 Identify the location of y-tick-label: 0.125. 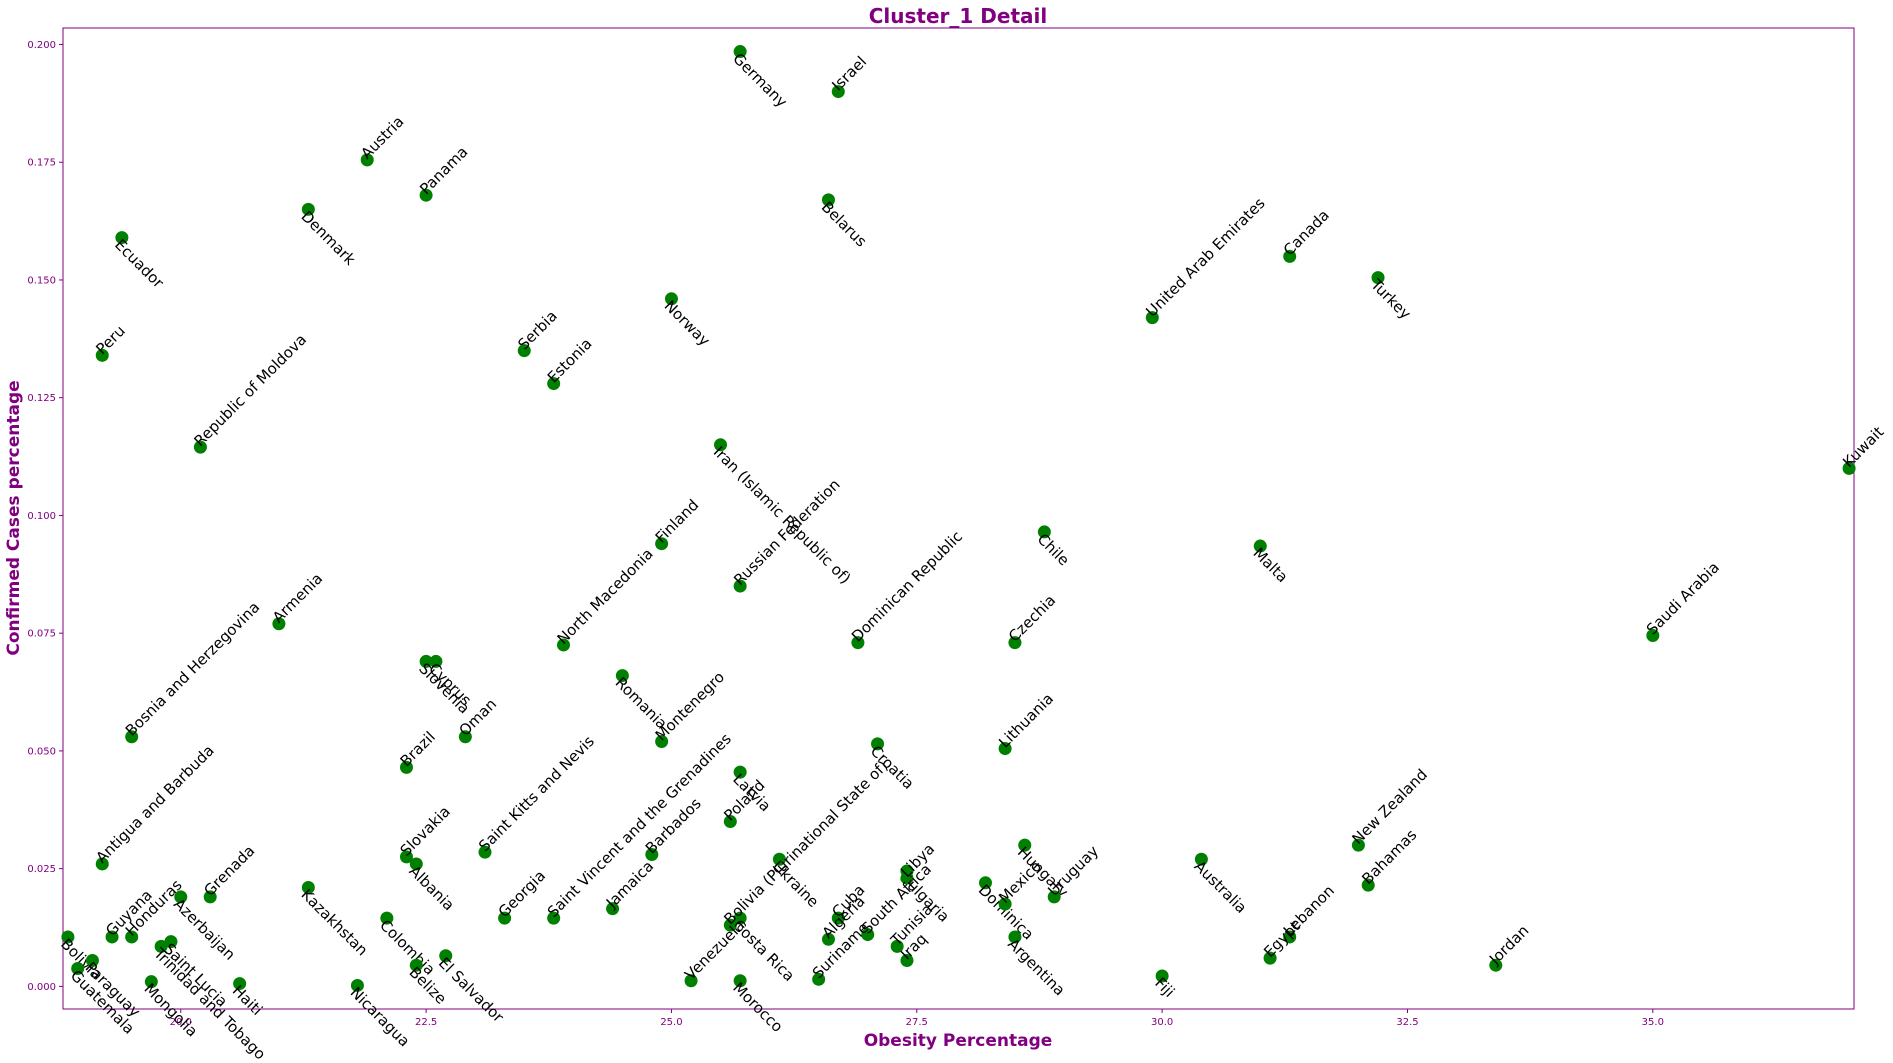
(41, 398).